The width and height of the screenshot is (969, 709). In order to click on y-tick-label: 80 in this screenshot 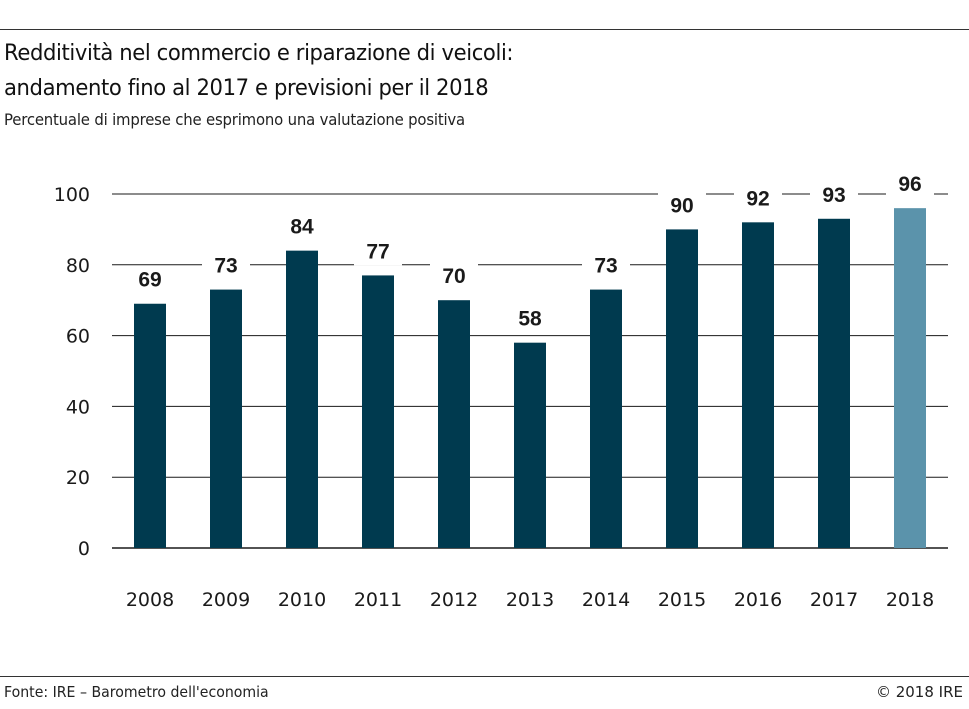, I will do `click(78, 266)`.